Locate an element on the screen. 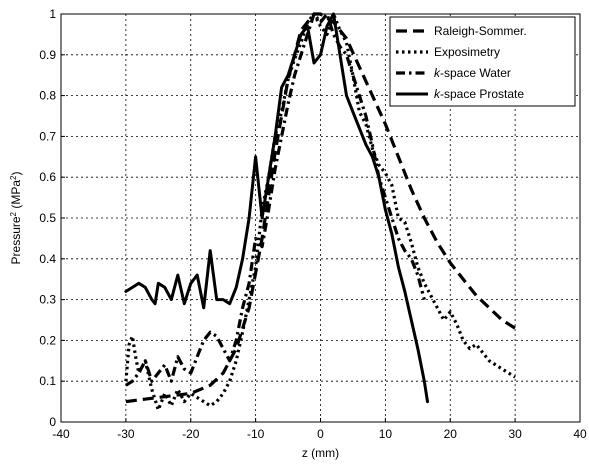 This screenshot has width=589, height=465. legend-label-1: Exposimetry is located at coordinates (467, 52).